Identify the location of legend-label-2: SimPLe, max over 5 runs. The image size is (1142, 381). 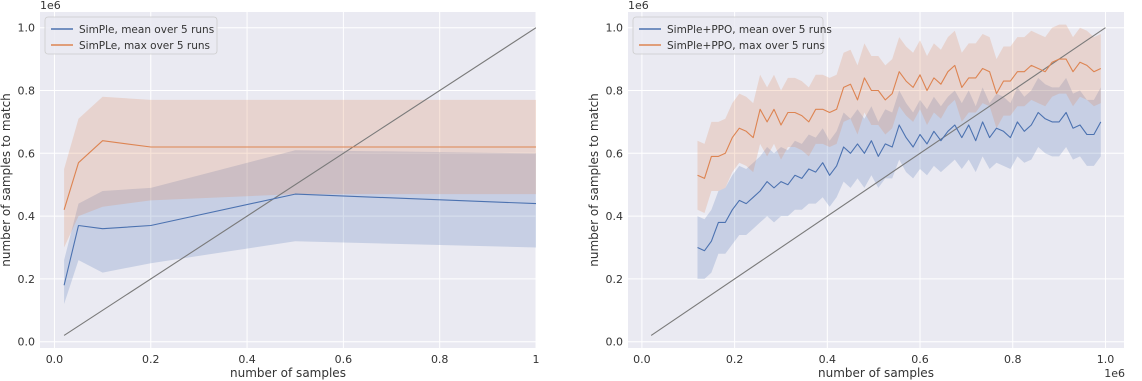
(144, 46).